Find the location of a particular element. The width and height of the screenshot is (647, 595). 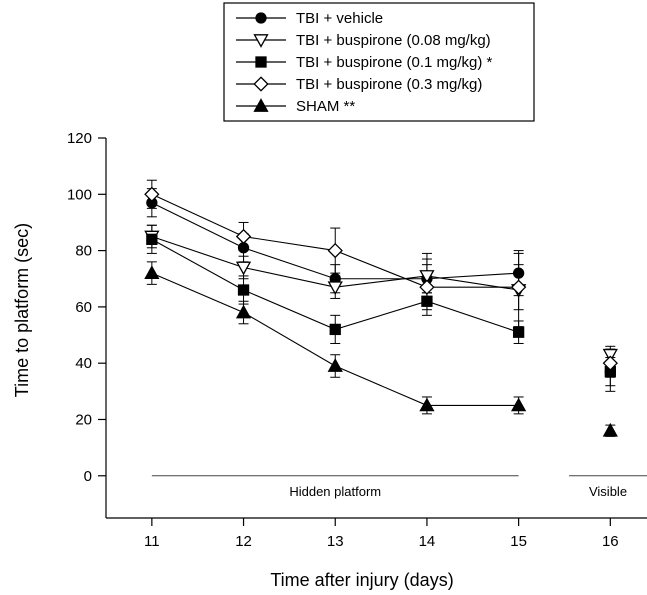

legend-item: TBI + buspirone (0.3 mg/kg) is located at coordinates (359, 84).